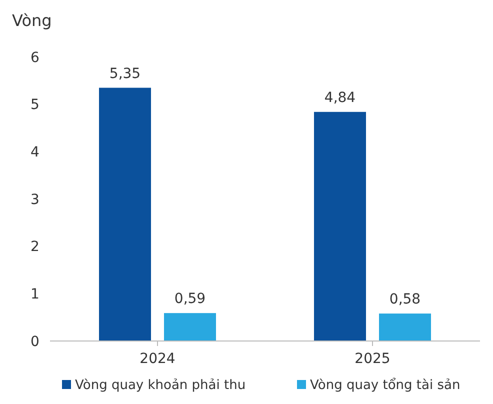 This screenshot has width=493, height=404. I want to click on x-tick-label: 2024, so click(158, 359).